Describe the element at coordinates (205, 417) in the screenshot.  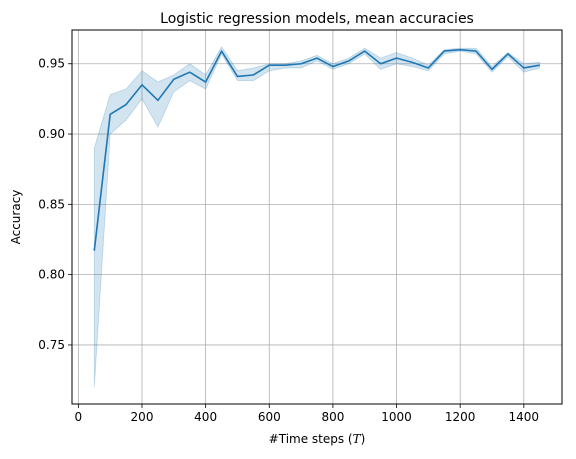
I see `x-tick-label: 400` at that location.